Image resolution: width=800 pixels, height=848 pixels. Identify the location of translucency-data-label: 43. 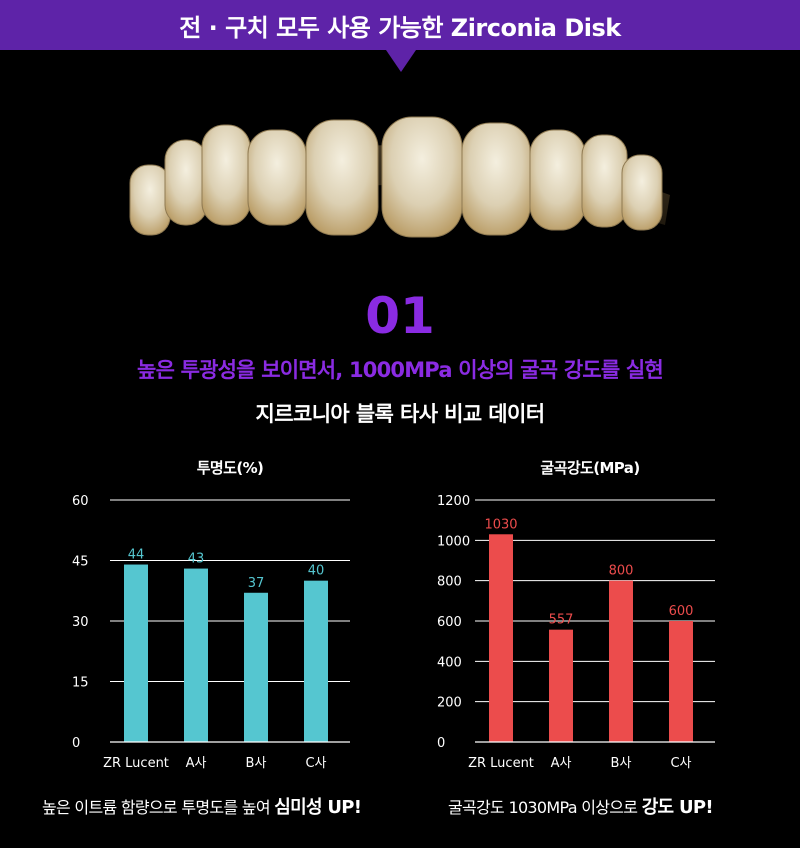
(196, 559).